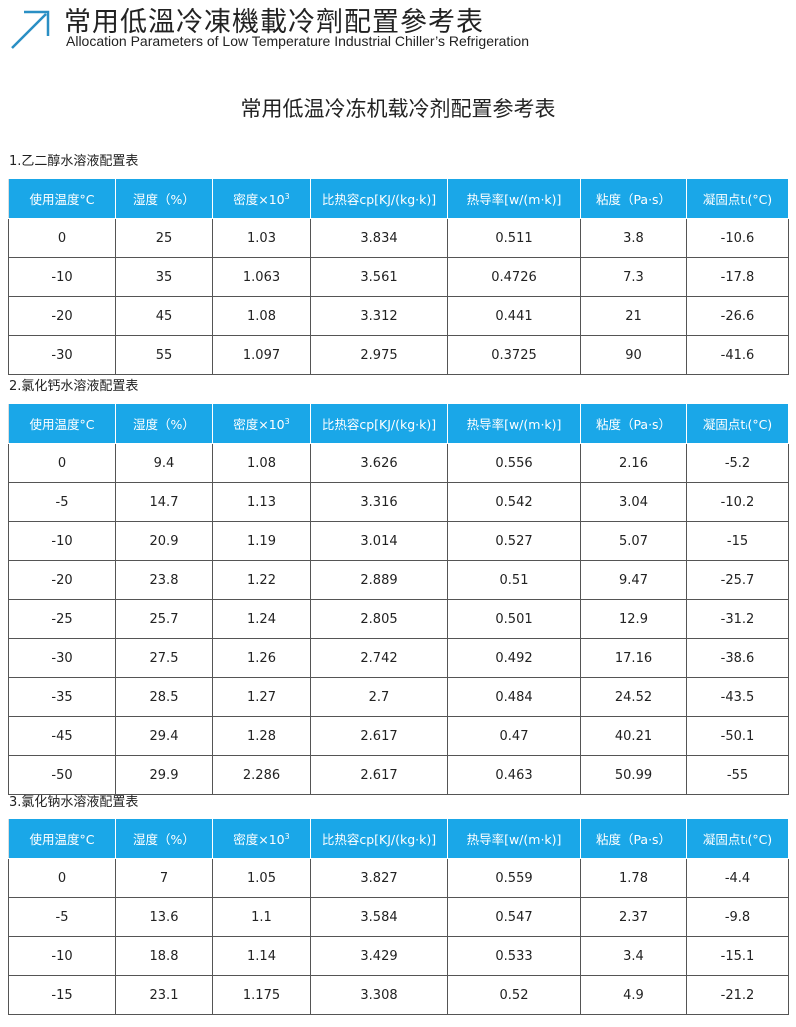 The width and height of the screenshot is (796, 1027). I want to click on table-cell: 21, so click(633, 316).